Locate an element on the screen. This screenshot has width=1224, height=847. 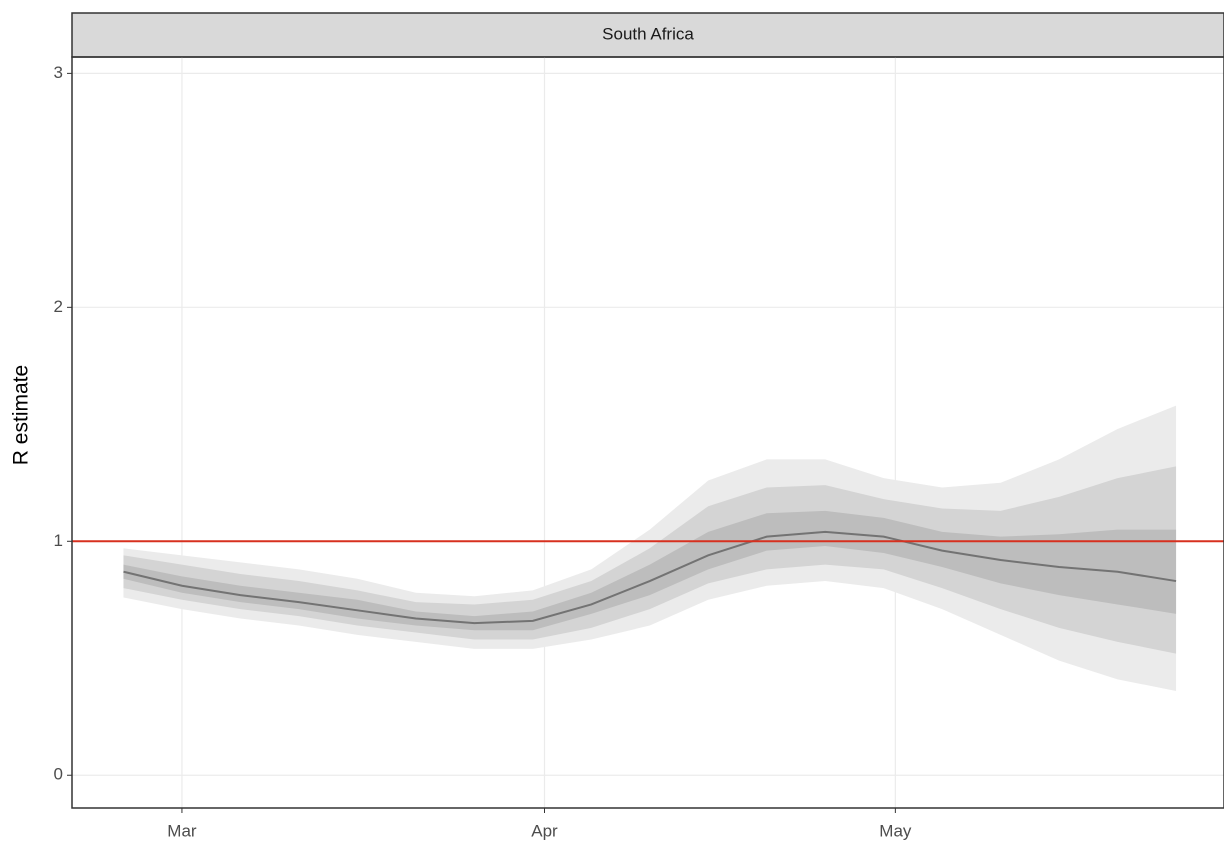
panel-title: South Africa is located at coordinates (648, 33).